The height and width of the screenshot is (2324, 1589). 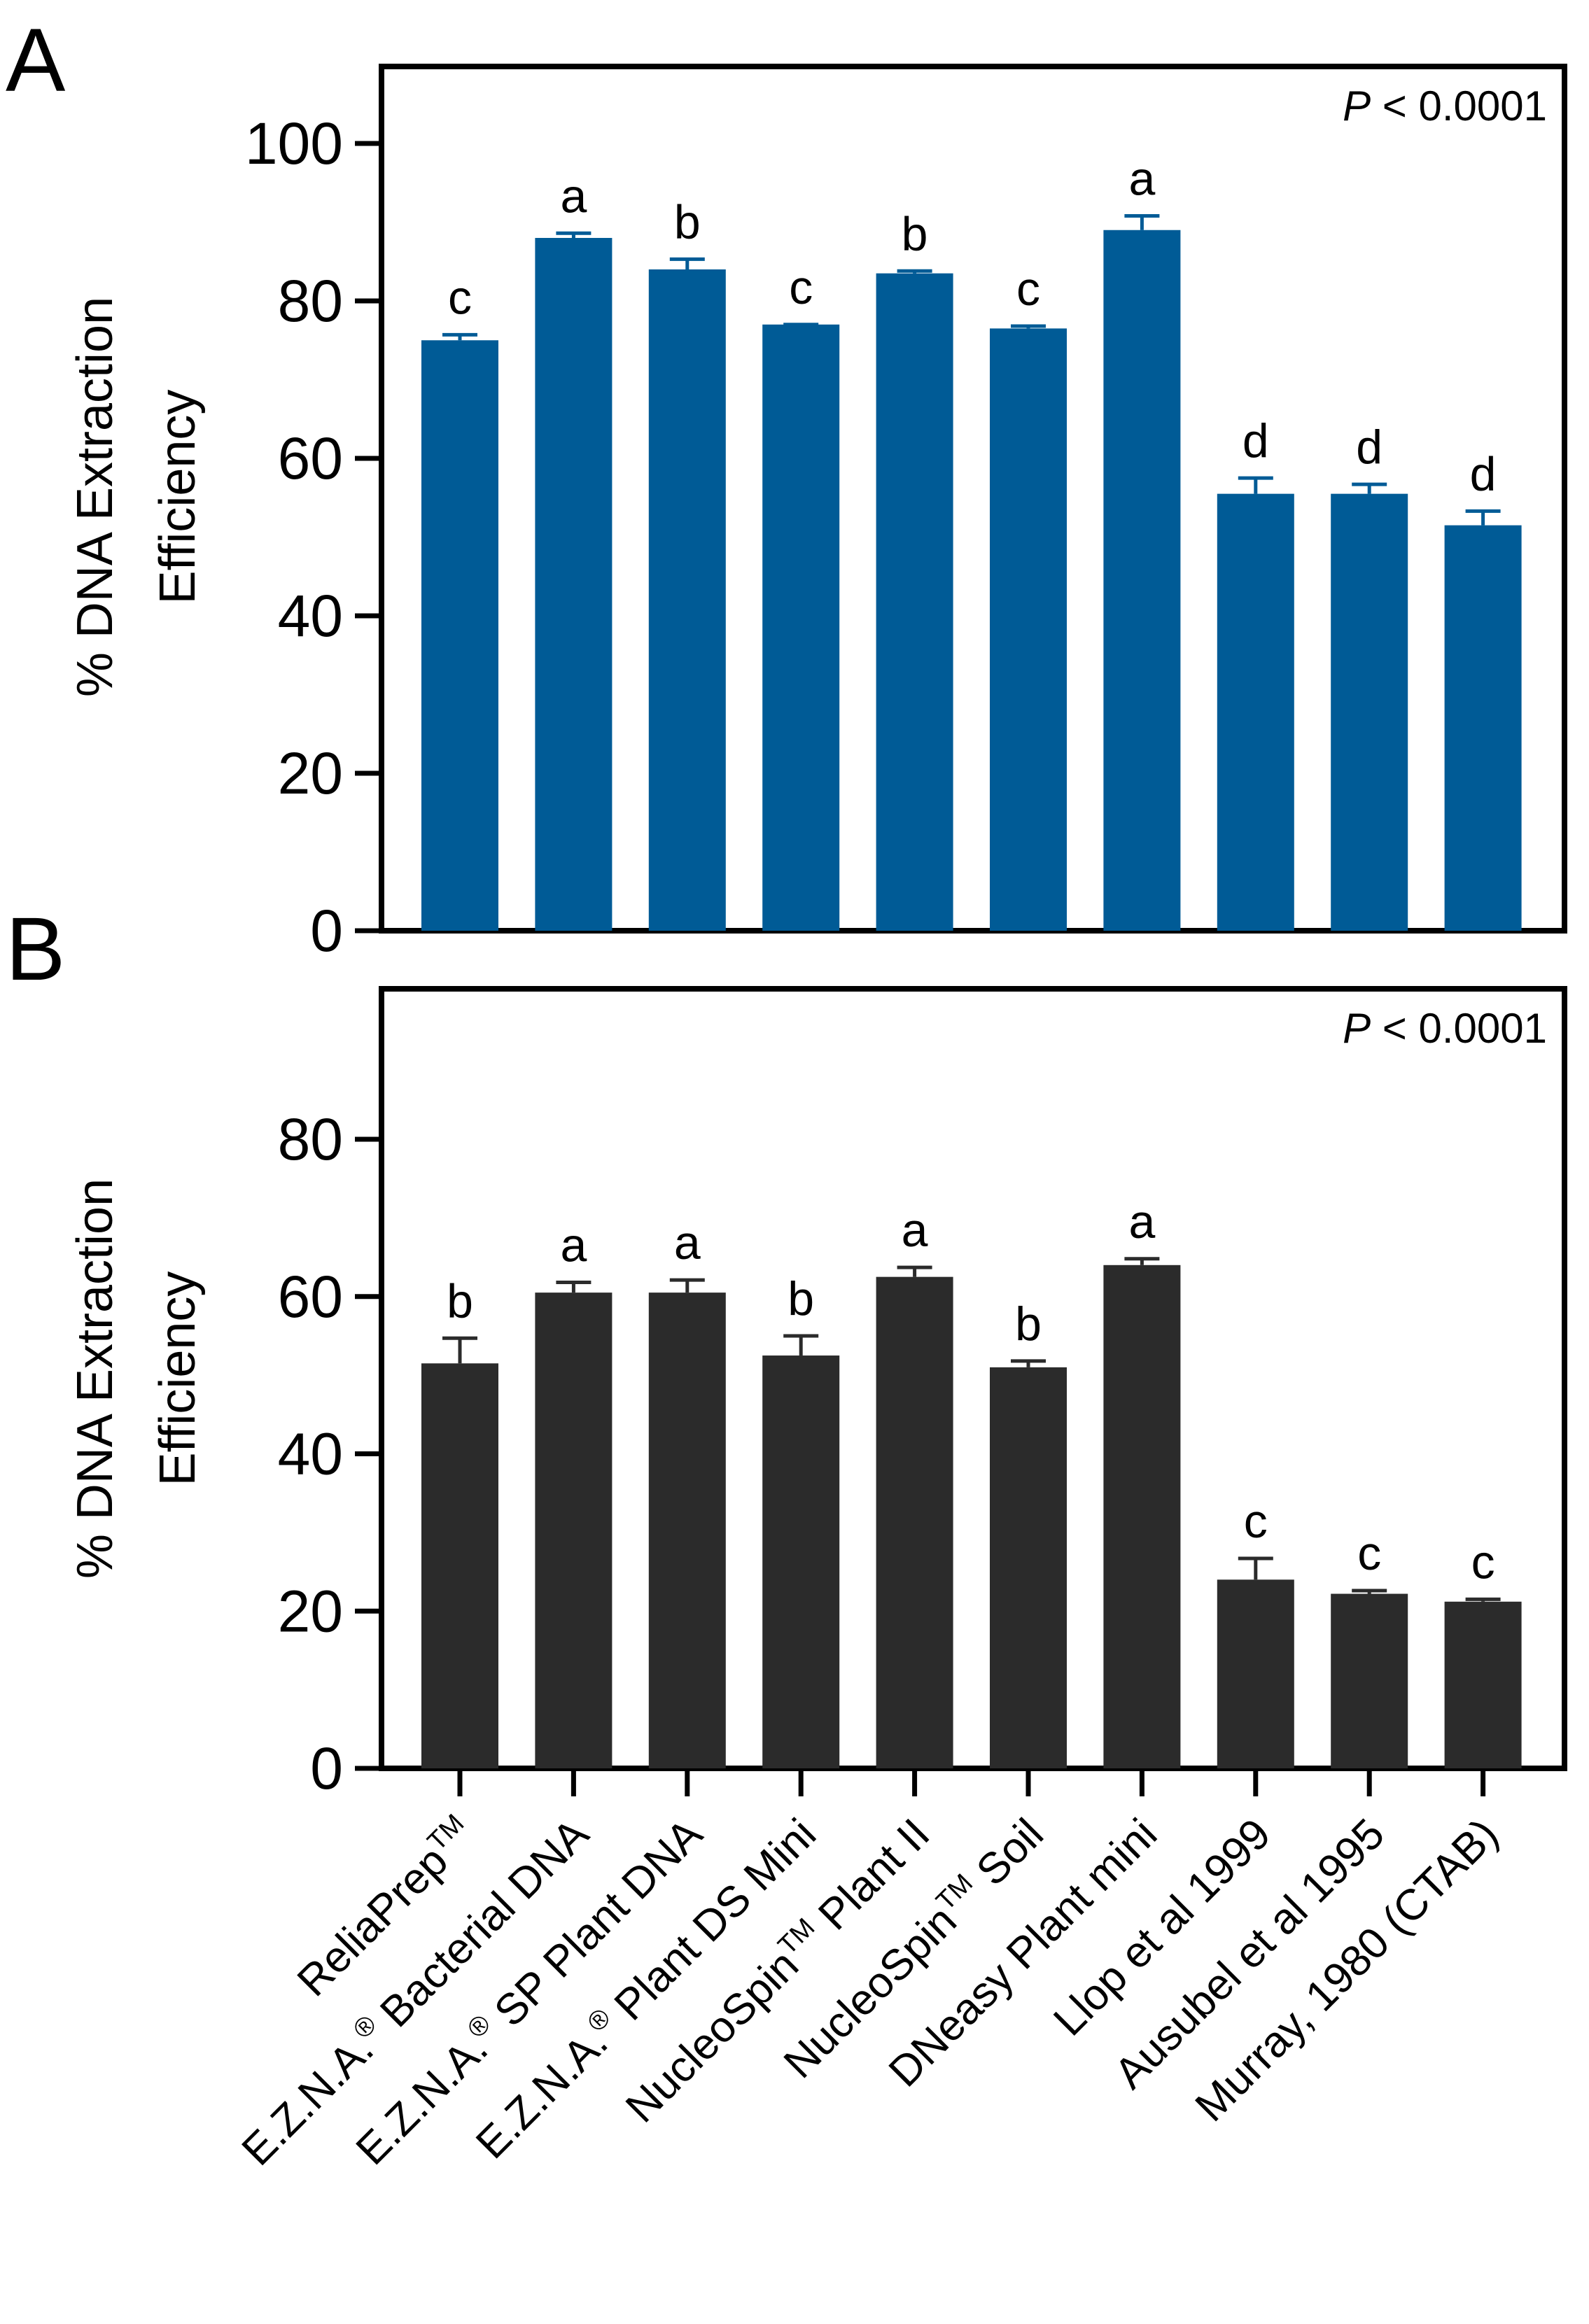 What do you see at coordinates (310, 616) in the screenshot?
I see `panel-a-y-tick-label: 40` at bounding box center [310, 616].